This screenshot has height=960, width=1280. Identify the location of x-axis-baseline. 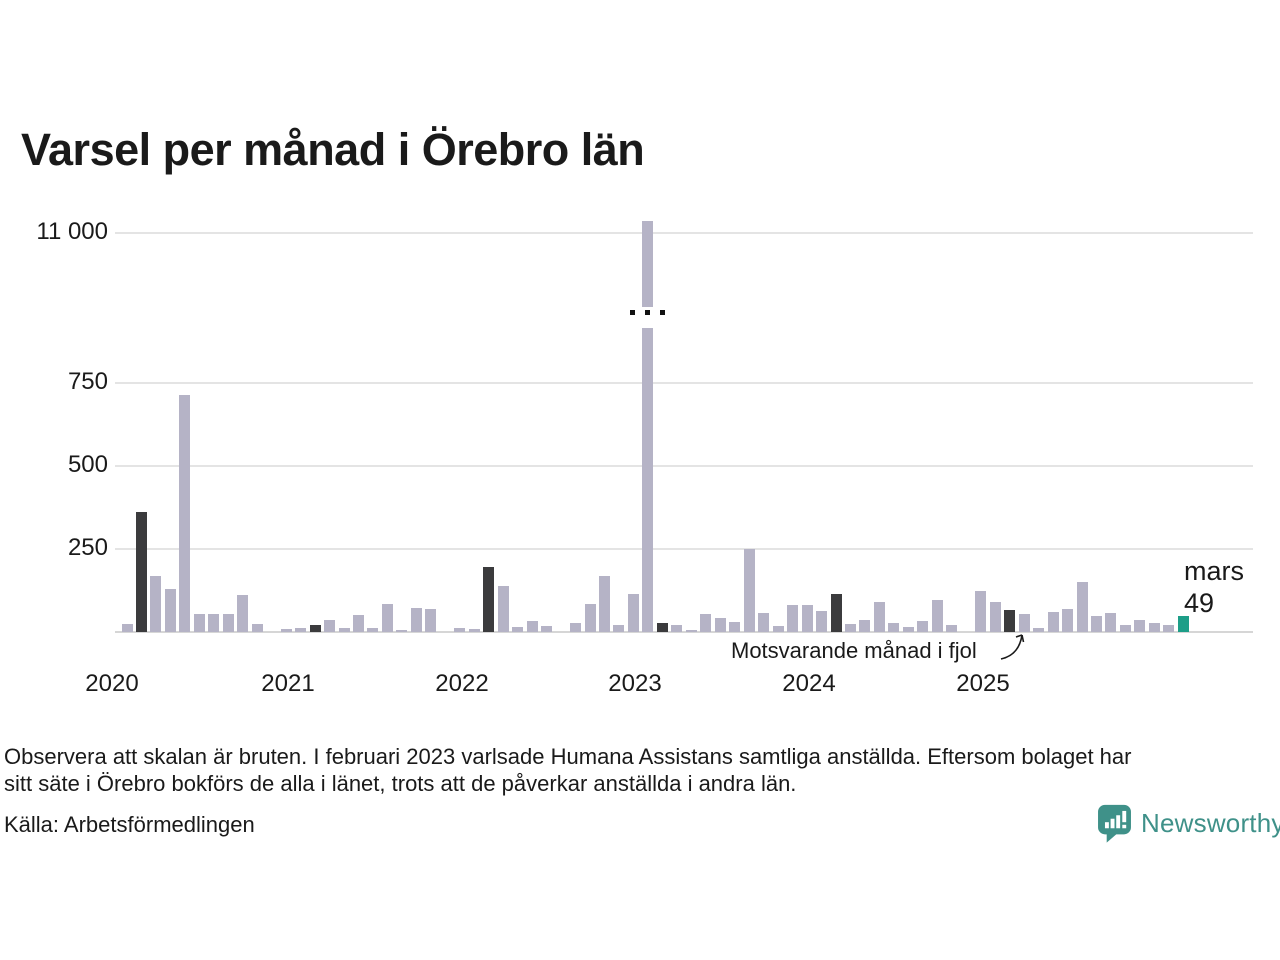
(684, 632).